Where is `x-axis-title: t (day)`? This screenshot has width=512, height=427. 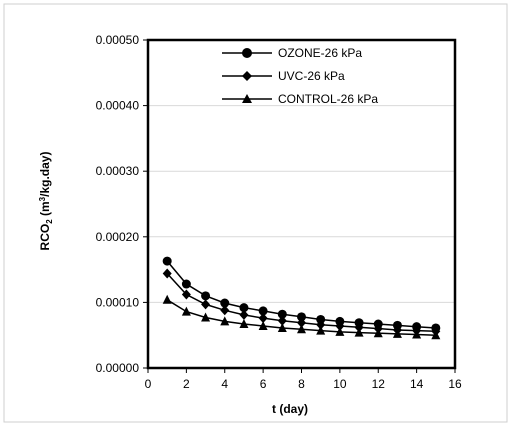
x-axis-title: t (day) is located at coordinates (290, 409).